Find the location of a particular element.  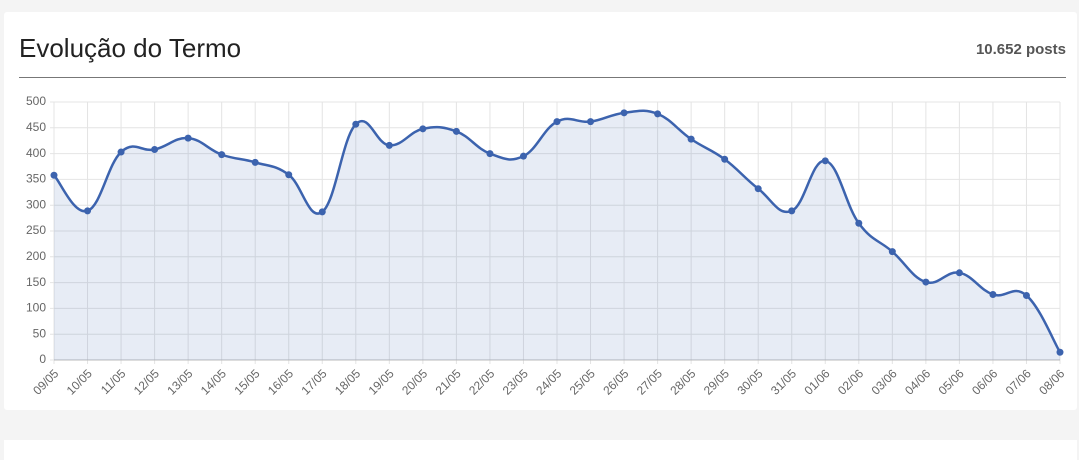

x-tick-label: 31/05 is located at coordinates (783, 381).